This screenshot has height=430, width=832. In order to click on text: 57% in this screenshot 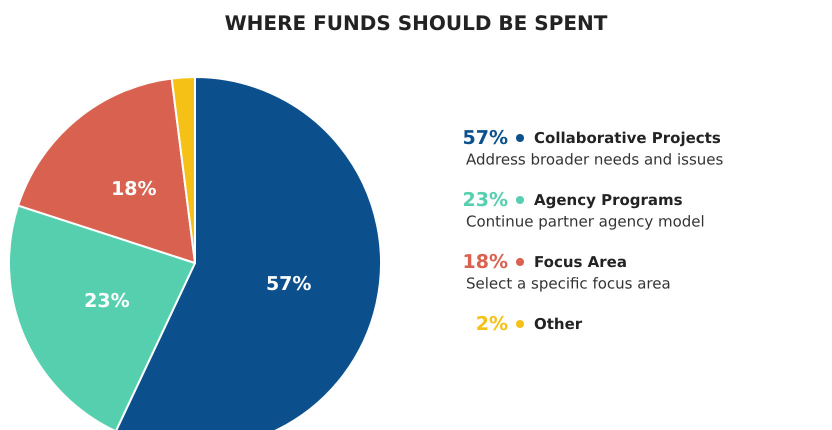, I will do `click(289, 283)`.